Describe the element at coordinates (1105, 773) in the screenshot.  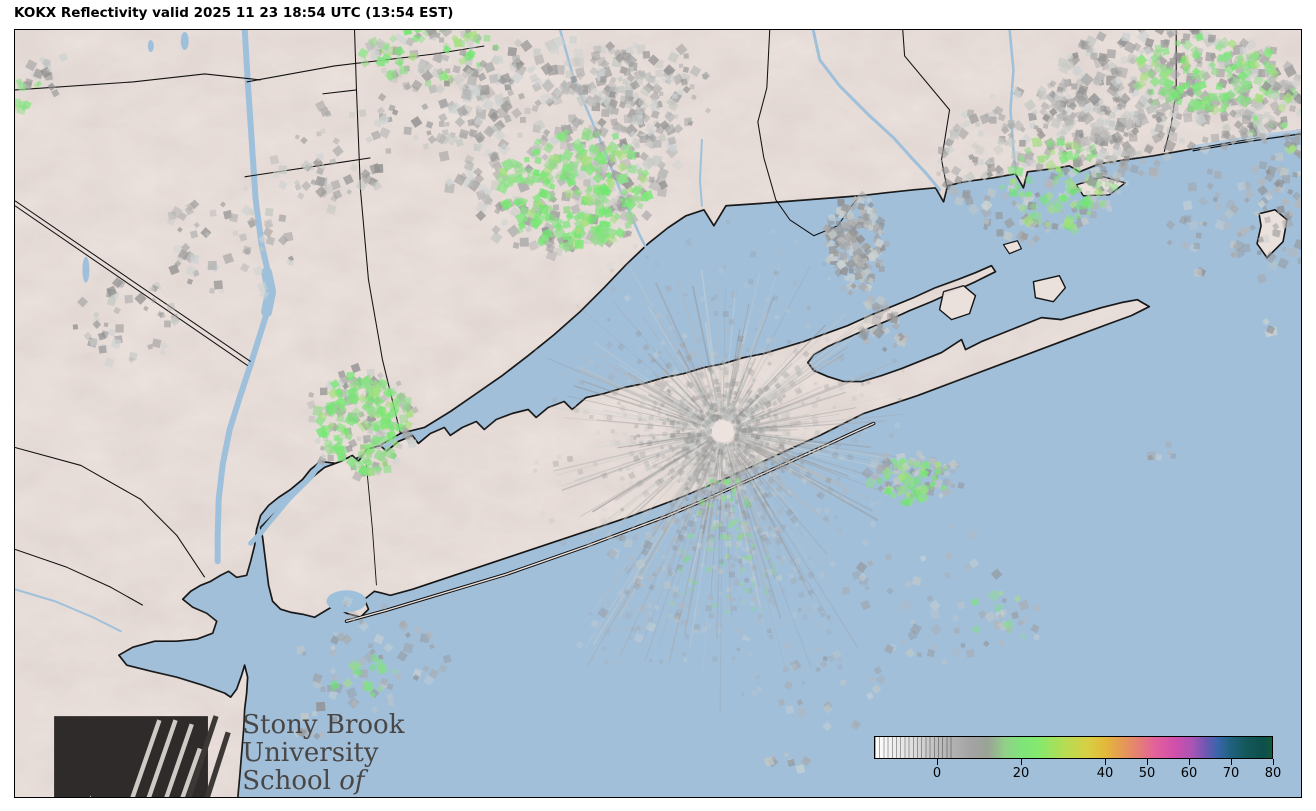
I see `colorbar-tick-label: 40` at that location.